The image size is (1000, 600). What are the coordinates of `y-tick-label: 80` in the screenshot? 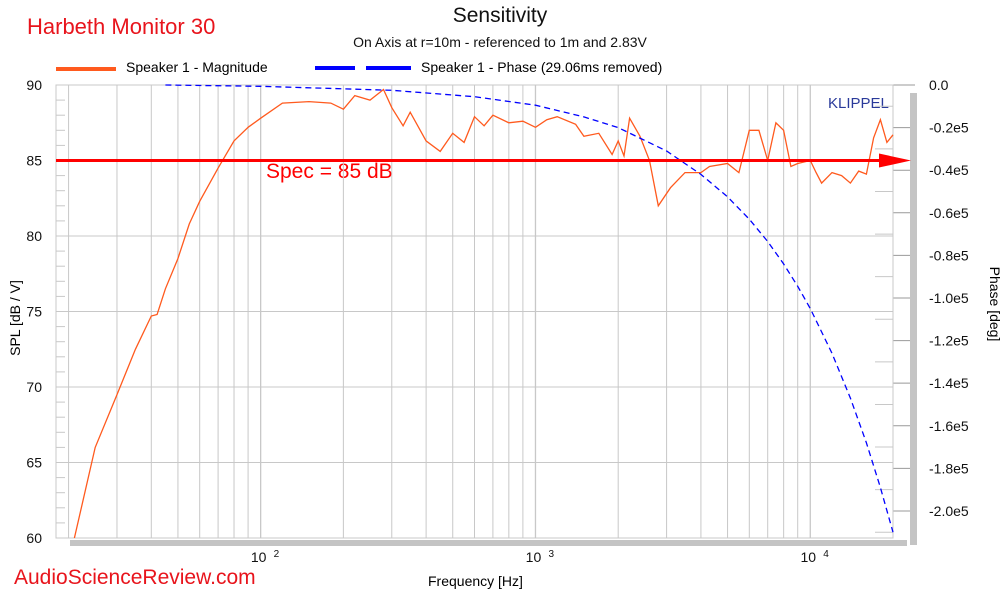 It's located at (34, 236).